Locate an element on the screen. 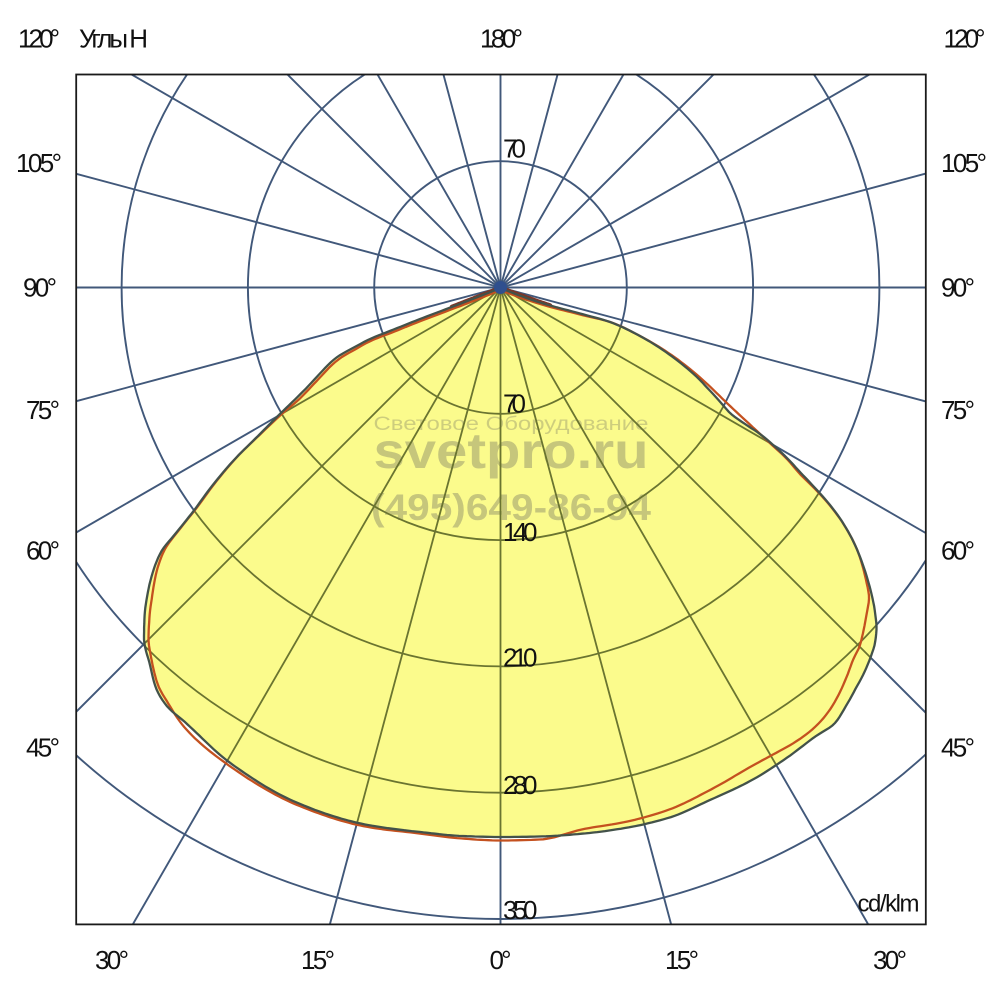 This screenshot has height=1000, width=1000. svg-text: Световое Оборудование is located at coordinates (511, 424).